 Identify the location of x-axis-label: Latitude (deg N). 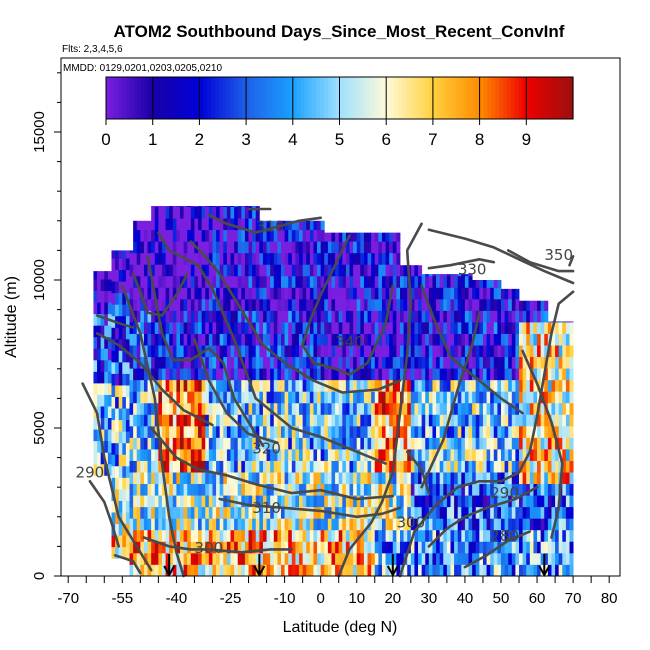
(340, 627).